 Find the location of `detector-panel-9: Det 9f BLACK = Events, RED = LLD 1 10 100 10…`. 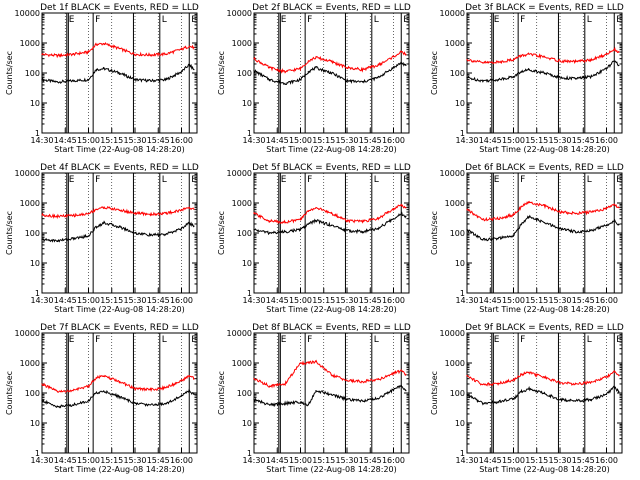

detector-panel-9: Det 9f BLACK = Events, RED = LLD 1 10 100 10… is located at coordinates (527, 398).